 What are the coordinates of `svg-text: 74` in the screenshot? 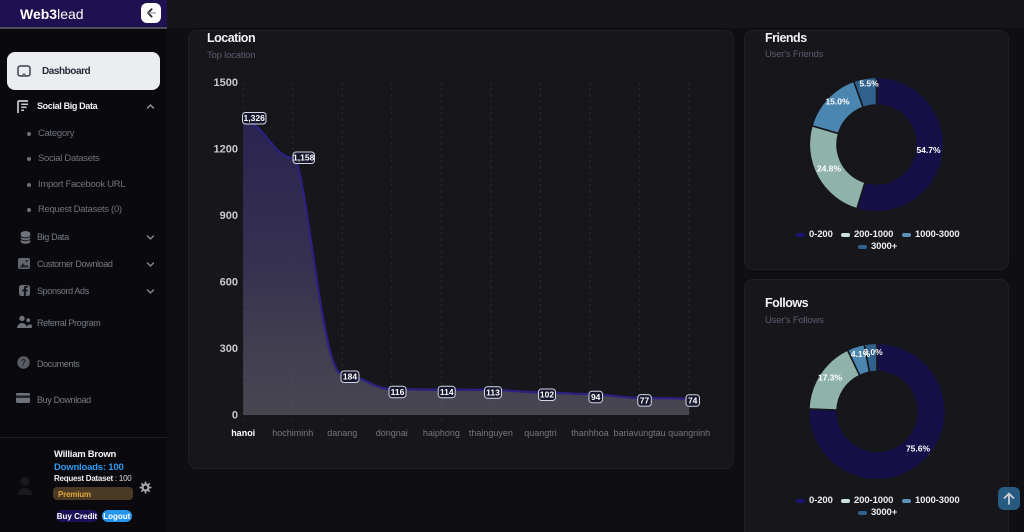 It's located at (693, 401).